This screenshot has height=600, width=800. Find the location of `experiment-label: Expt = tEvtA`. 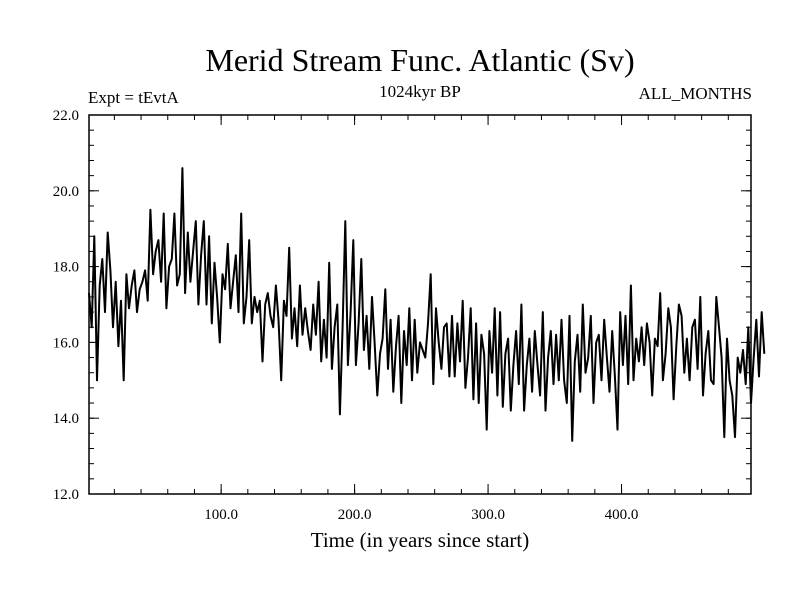

experiment-label: Expt = tEvtA is located at coordinates (134, 97).